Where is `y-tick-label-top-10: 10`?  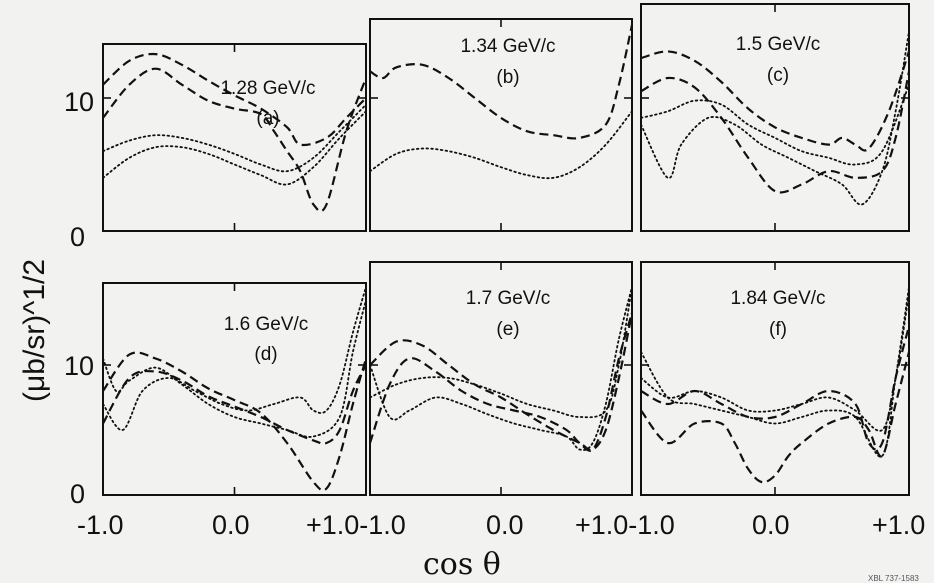 y-tick-label-top-10: 10 is located at coordinates (79, 102).